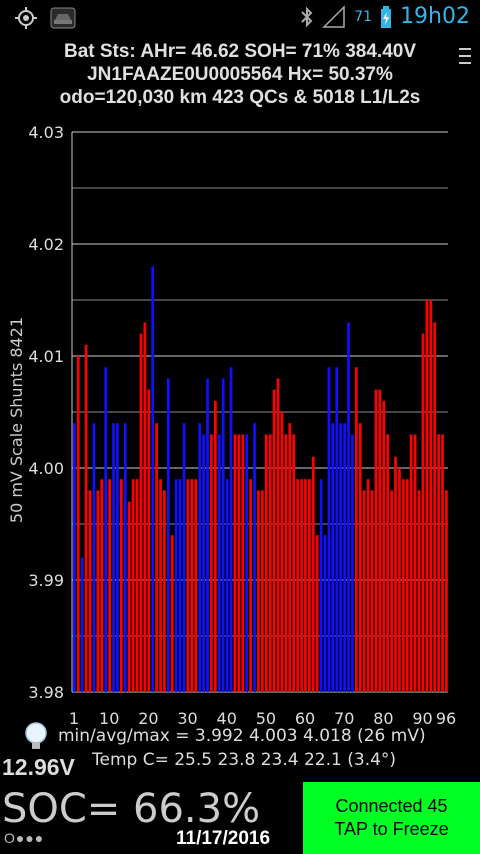 The width and height of the screenshot is (480, 854). I want to click on temperature-line: Temp C= 25.5 23.8 23.4 22.1 (3.4°), so click(244, 760).